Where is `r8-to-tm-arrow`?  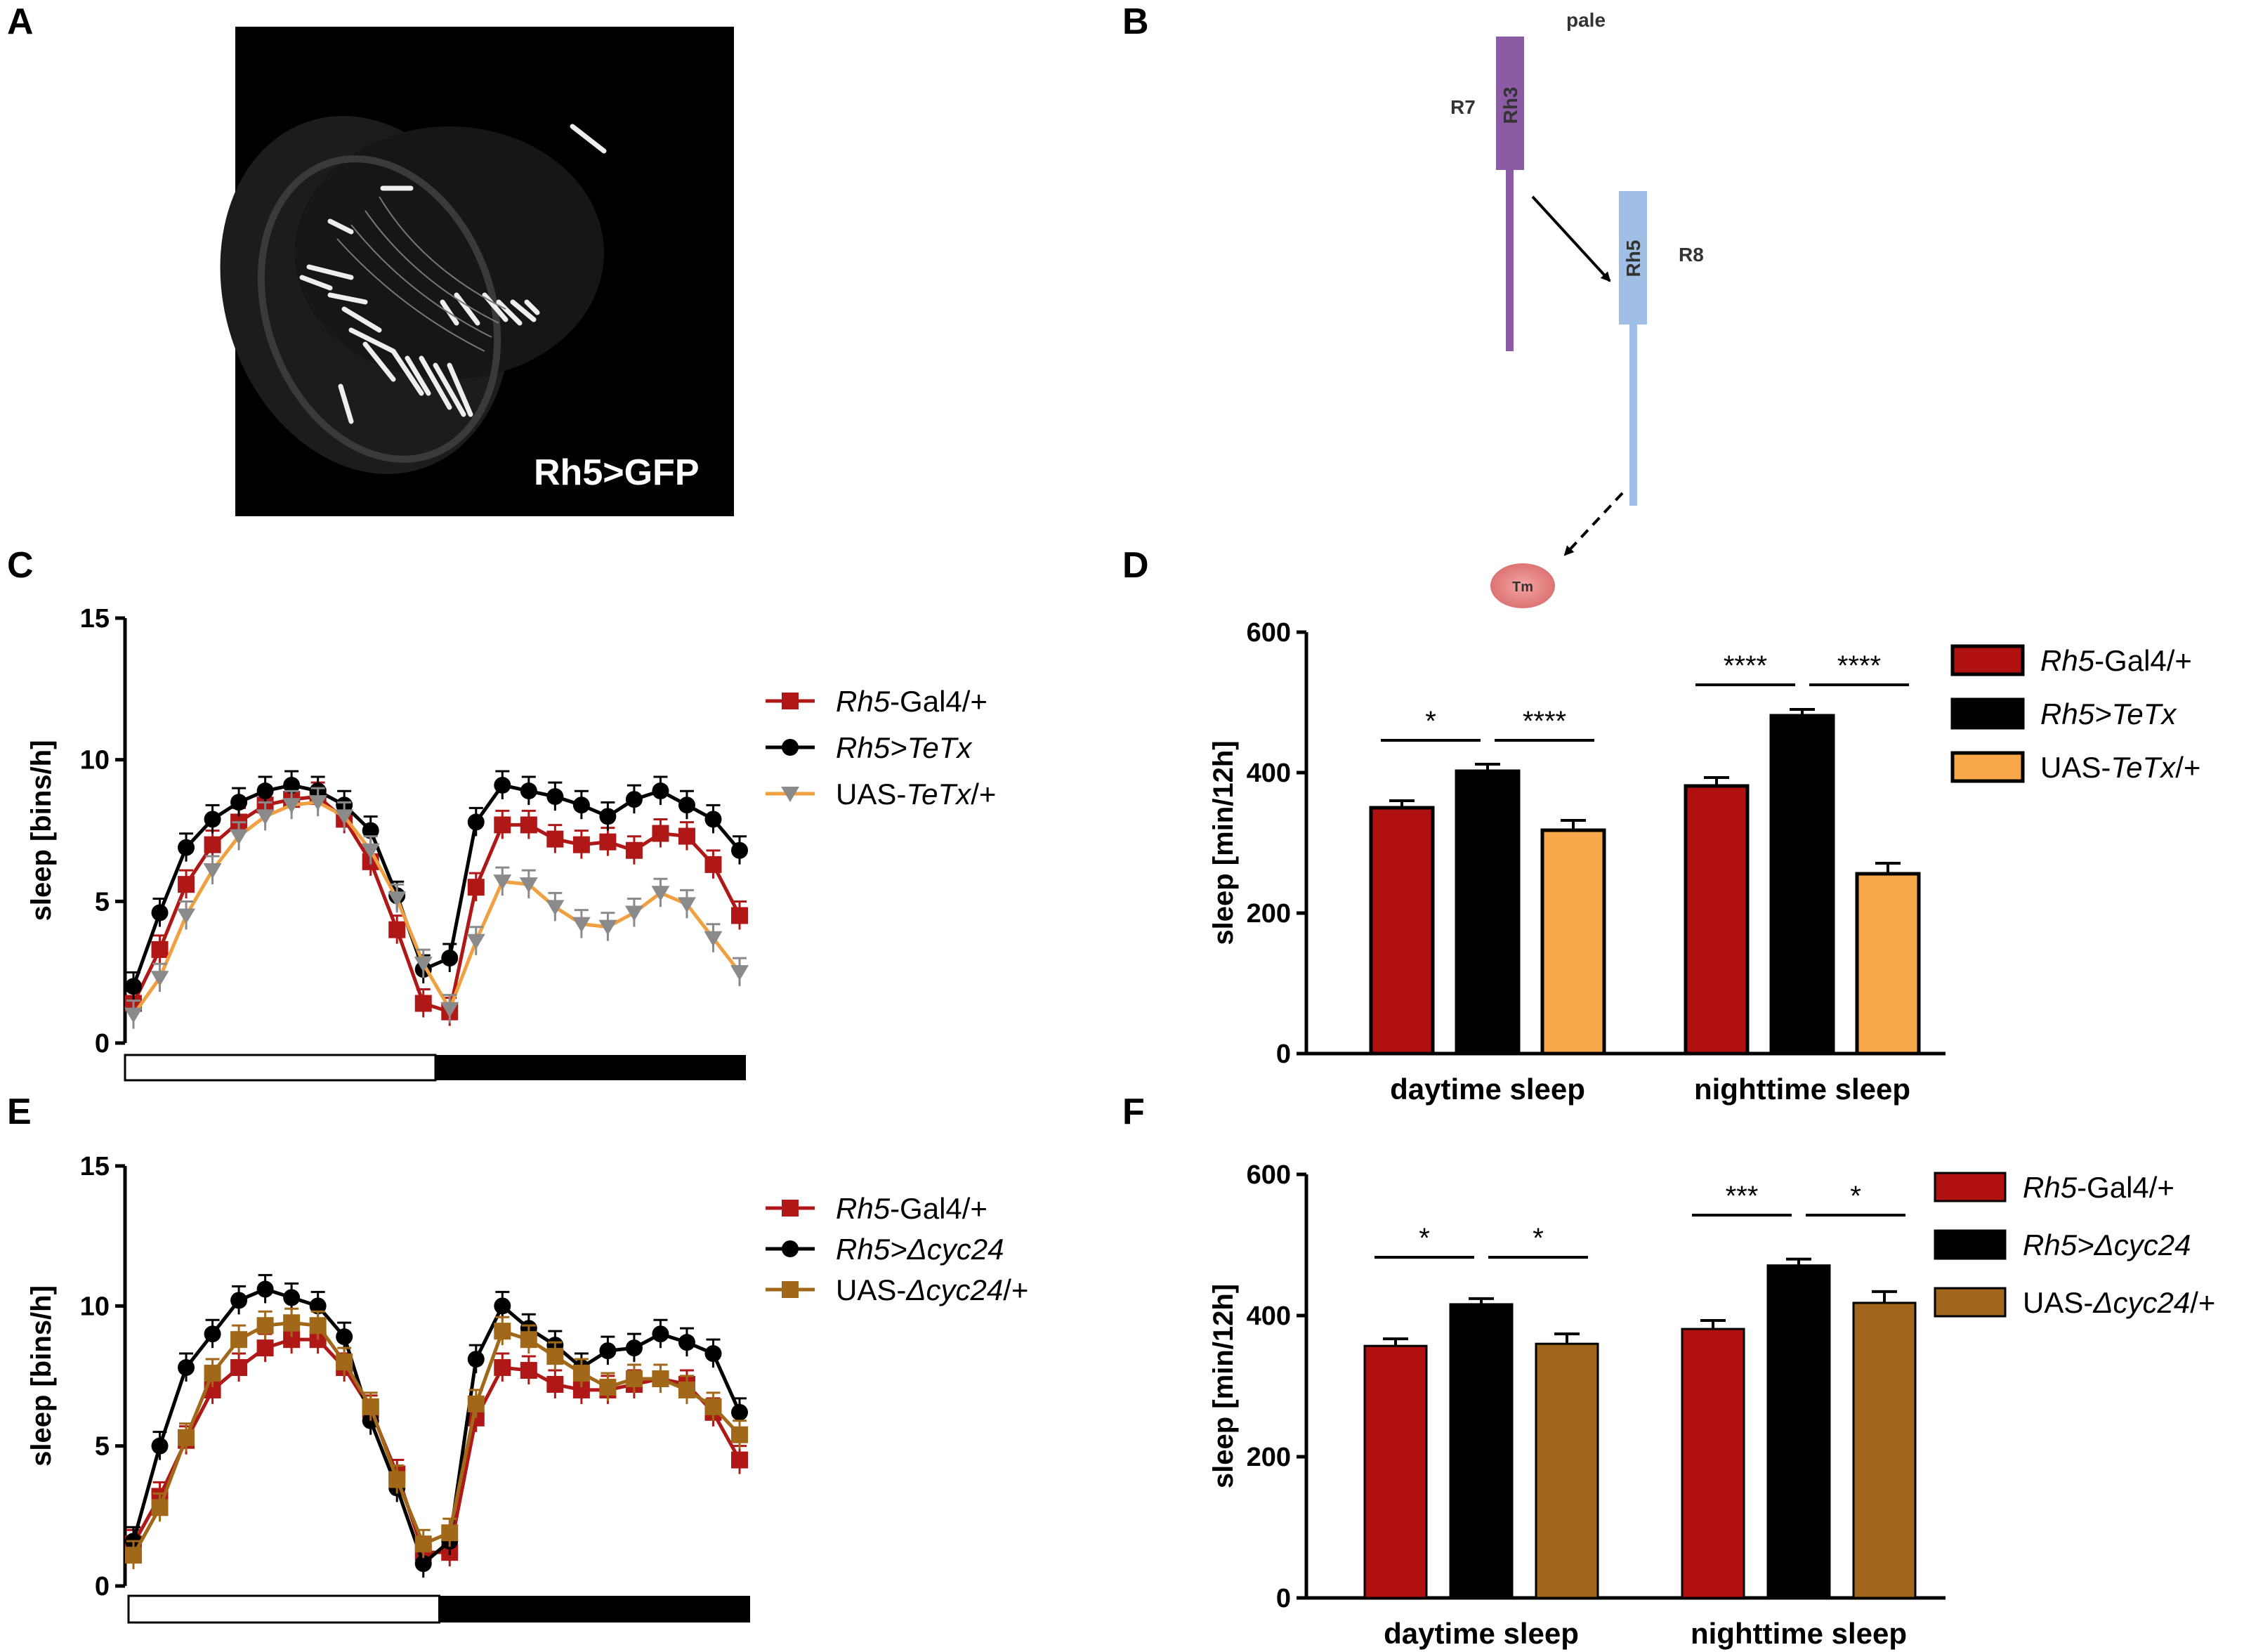
r8-to-tm-arrow is located at coordinates (1593, 524).